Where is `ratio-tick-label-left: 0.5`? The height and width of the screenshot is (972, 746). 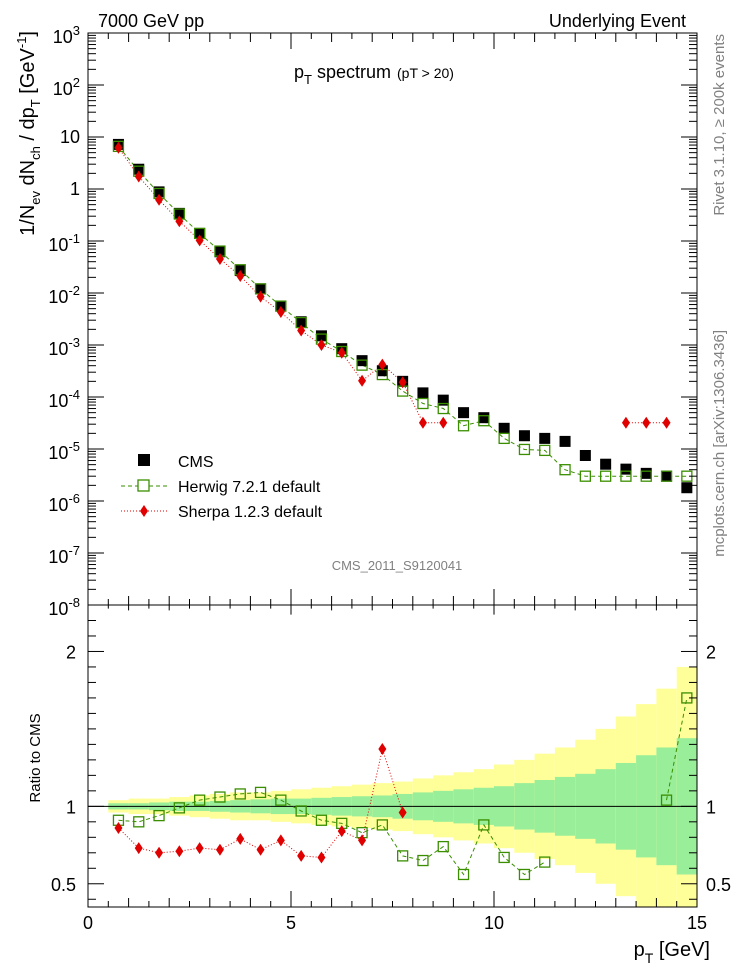
ratio-tick-label-left: 0.5 is located at coordinates (63, 885).